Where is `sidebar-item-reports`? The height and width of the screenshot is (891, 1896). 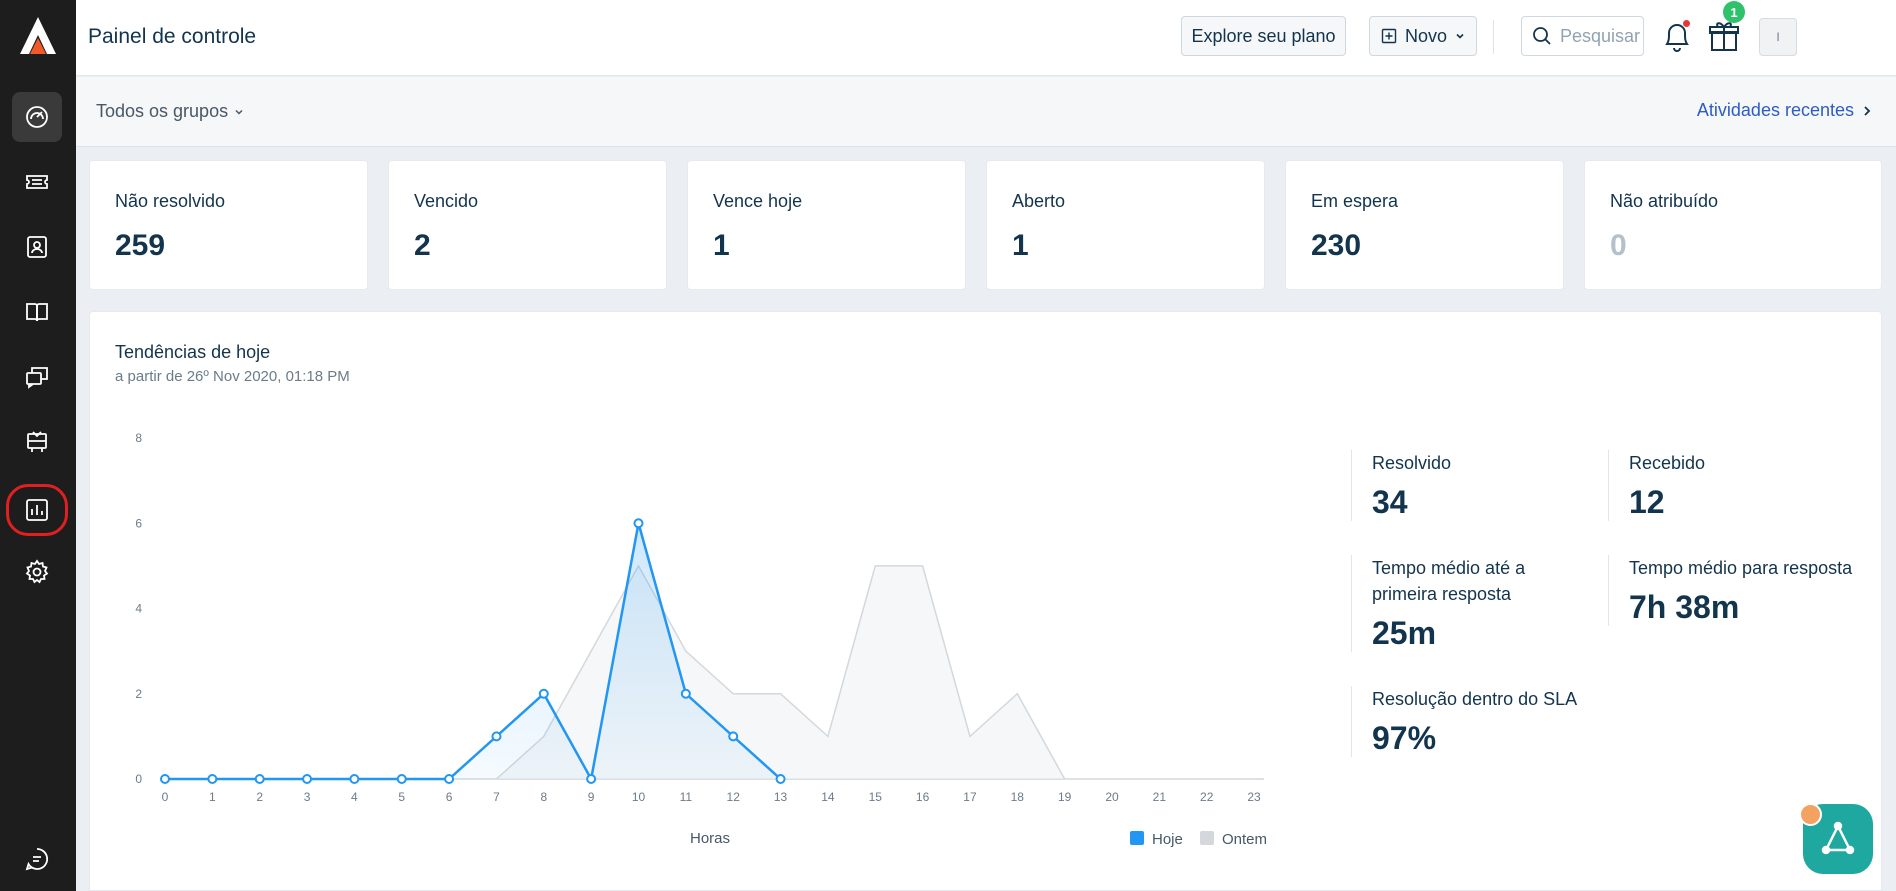
sidebar-item-reports is located at coordinates (37, 510).